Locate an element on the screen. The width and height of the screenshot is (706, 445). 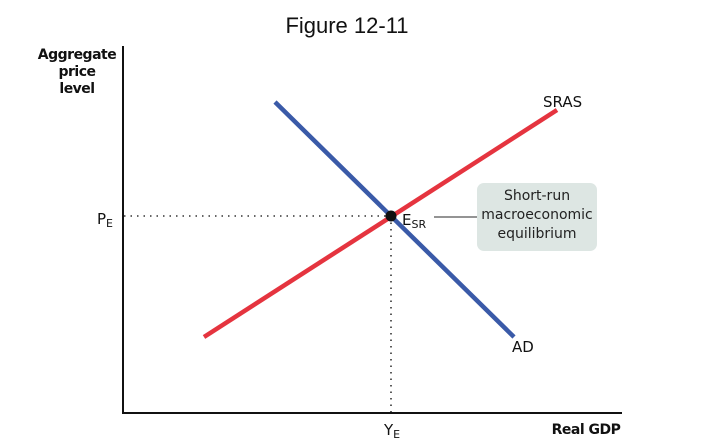
y-axis-label-line-3: level is located at coordinates (76, 89).